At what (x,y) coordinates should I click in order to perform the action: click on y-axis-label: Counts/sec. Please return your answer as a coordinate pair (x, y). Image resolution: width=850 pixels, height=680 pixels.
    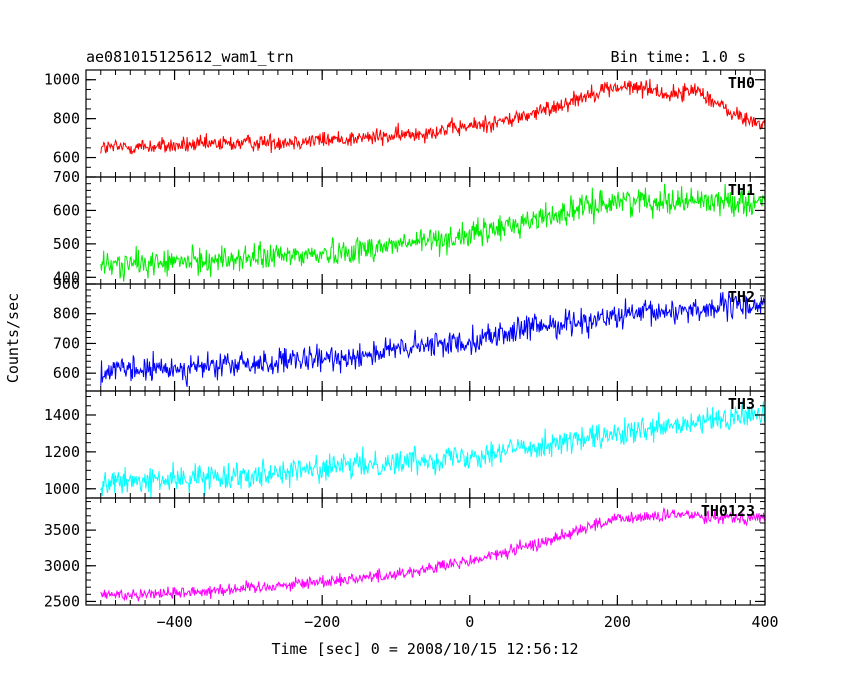
    Looking at the image, I should click on (13, 338).